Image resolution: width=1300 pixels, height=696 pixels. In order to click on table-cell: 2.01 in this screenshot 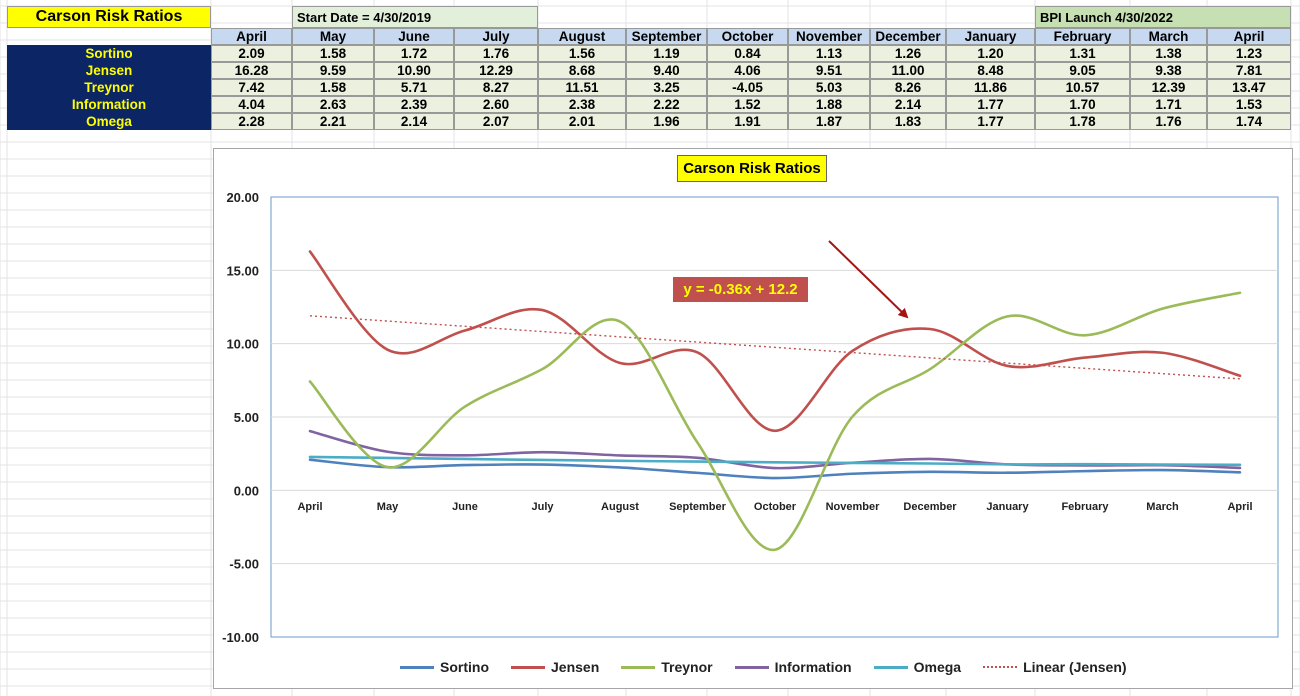, I will do `click(582, 121)`.